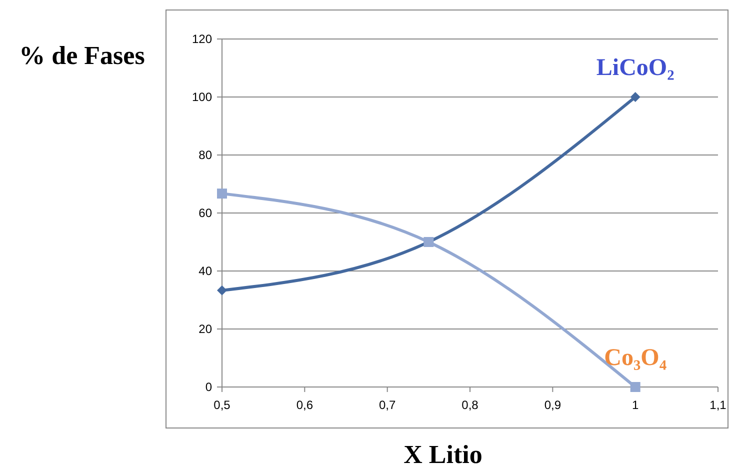 The height and width of the screenshot is (471, 730). I want to click on series-label: Co₃O₄, so click(635, 358).